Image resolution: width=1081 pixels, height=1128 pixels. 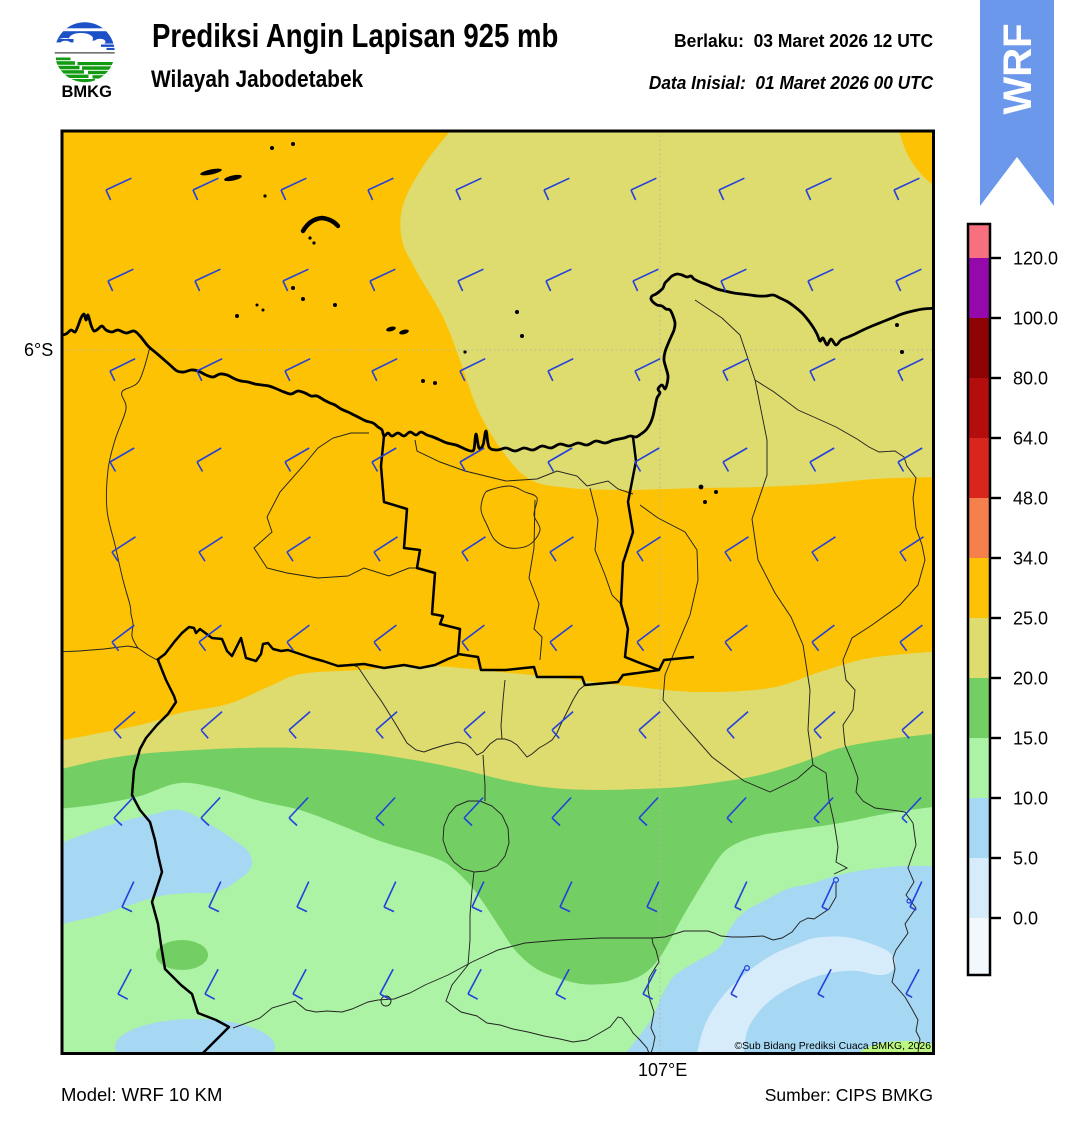 What do you see at coordinates (1030, 678) in the screenshot?
I see `svg-text: 20.0` at bounding box center [1030, 678].